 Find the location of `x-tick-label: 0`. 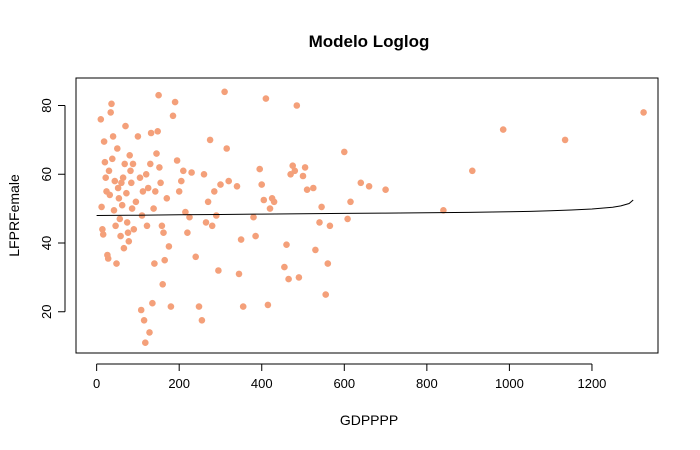

x-tick-label: 0 is located at coordinates (96, 383).